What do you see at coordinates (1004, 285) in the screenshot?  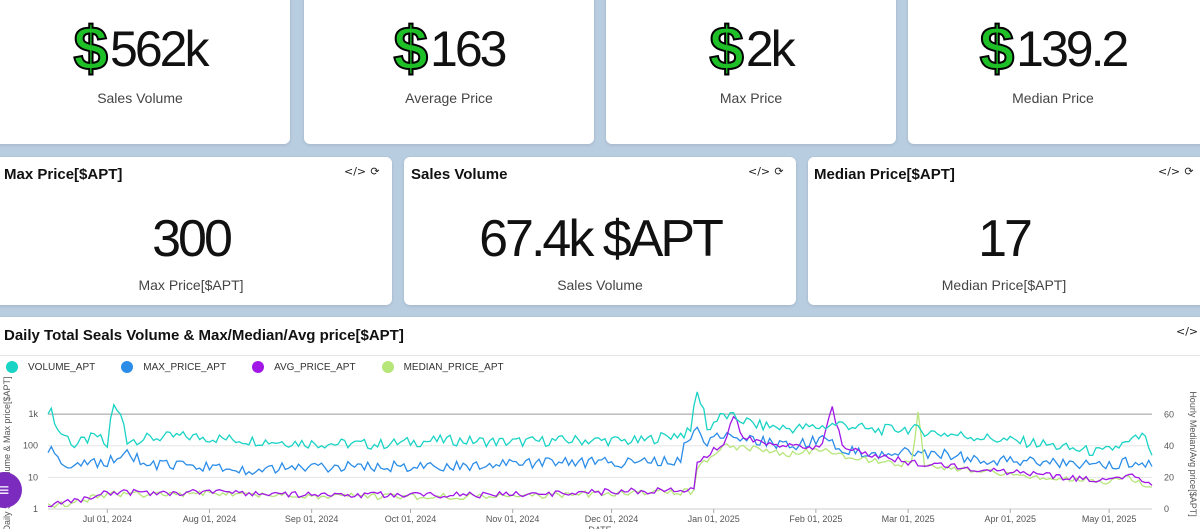 I see `card-label: Median Price[$APT]` at bounding box center [1004, 285].